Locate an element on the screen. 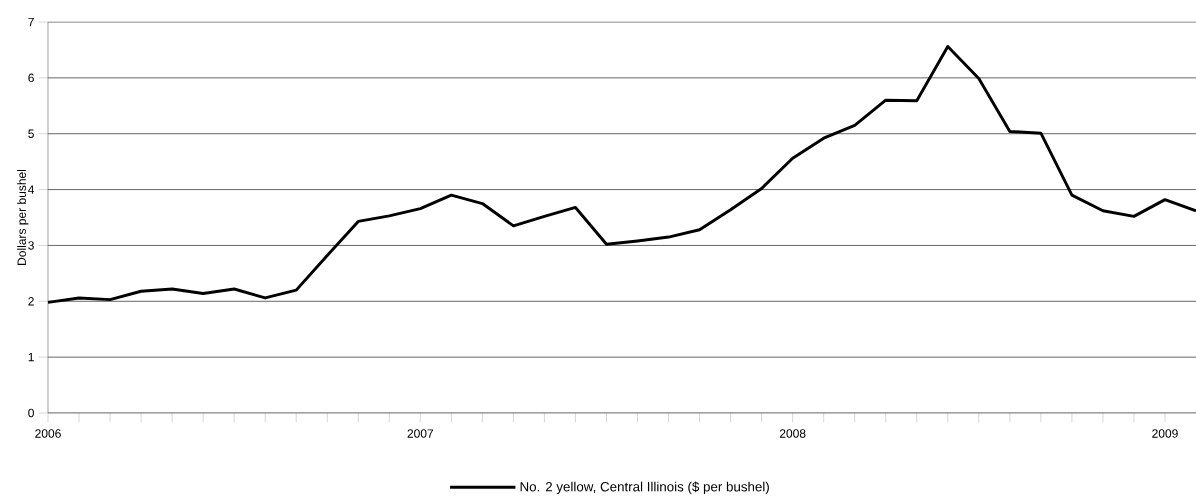 The image size is (1196, 500). y-tick-label: 0 is located at coordinates (31, 413).